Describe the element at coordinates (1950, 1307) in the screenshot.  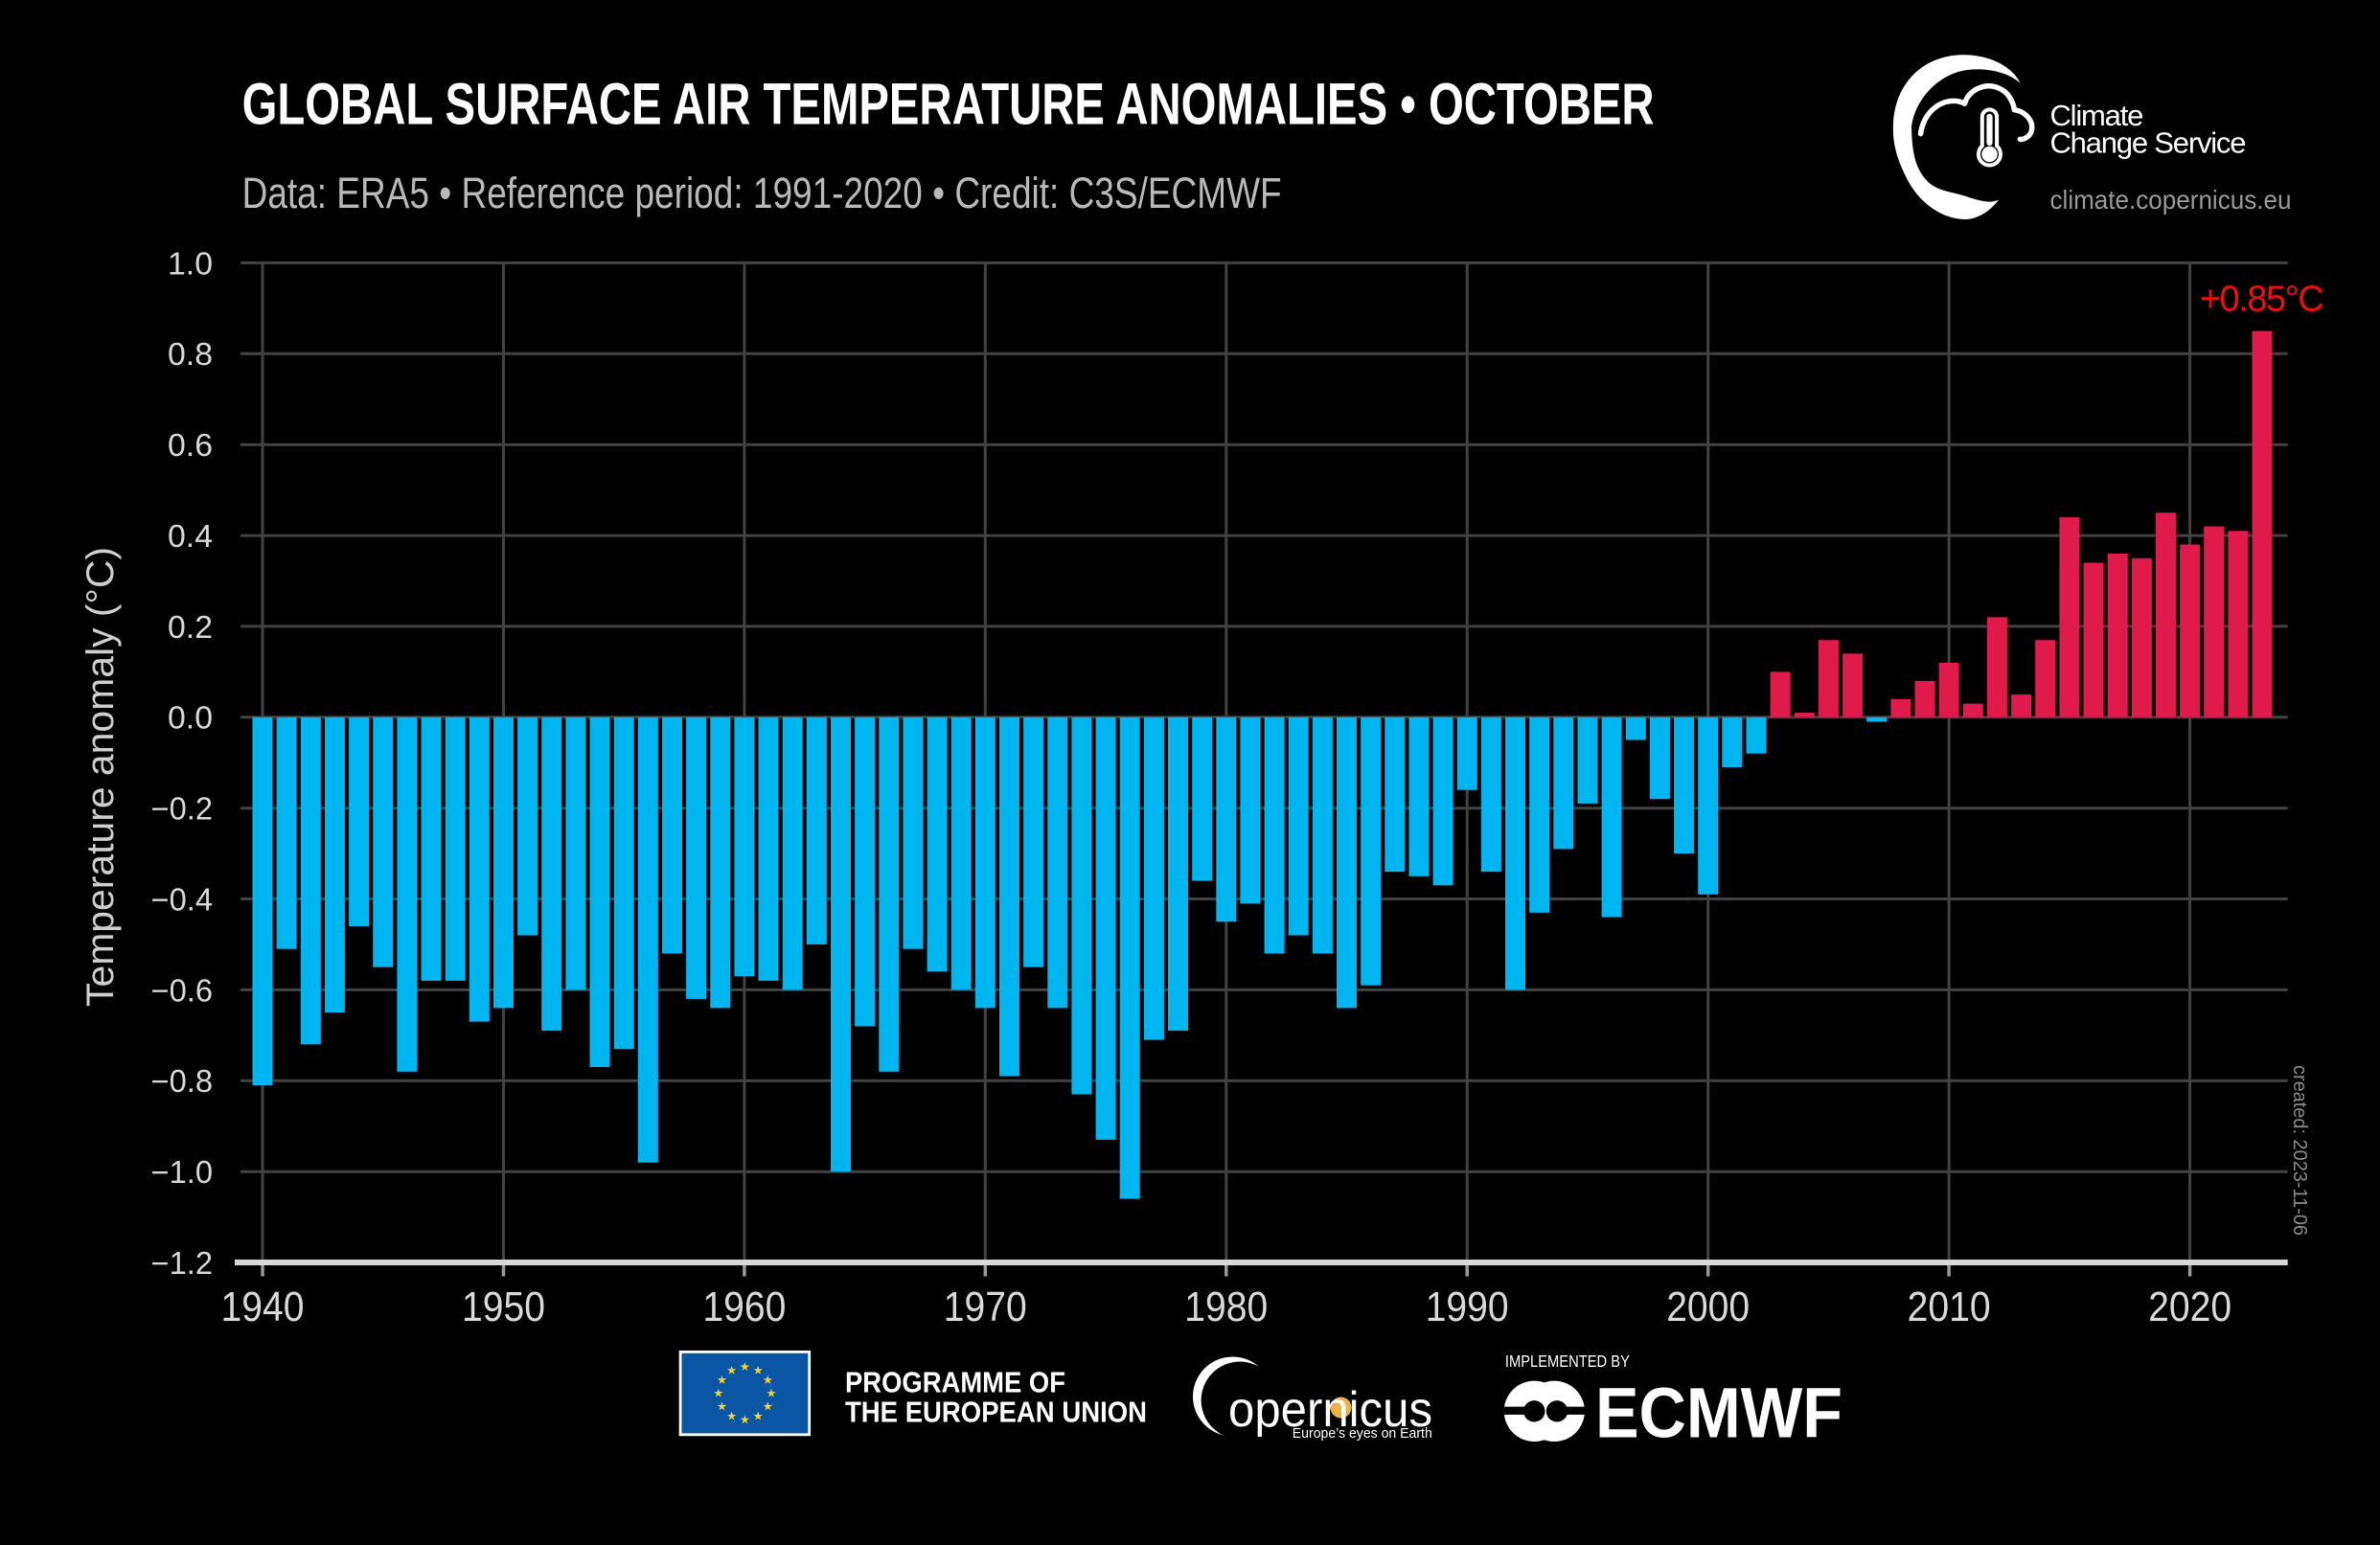
I see `svg-text: 2010` at that location.